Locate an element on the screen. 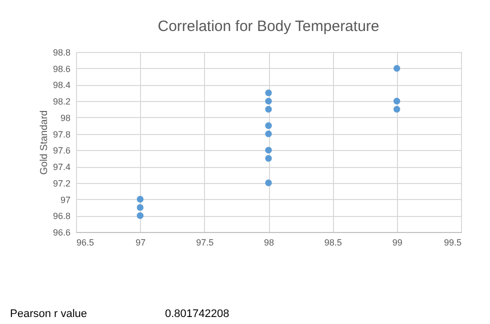 This screenshot has width=490, height=324. y-tick-label: 96.6 is located at coordinates (61, 233).